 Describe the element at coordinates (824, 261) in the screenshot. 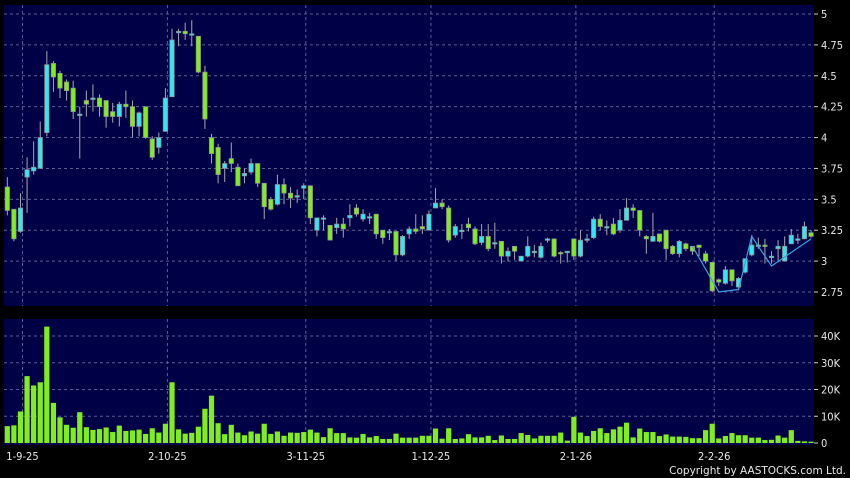

I see `price-tick-label: 3` at that location.